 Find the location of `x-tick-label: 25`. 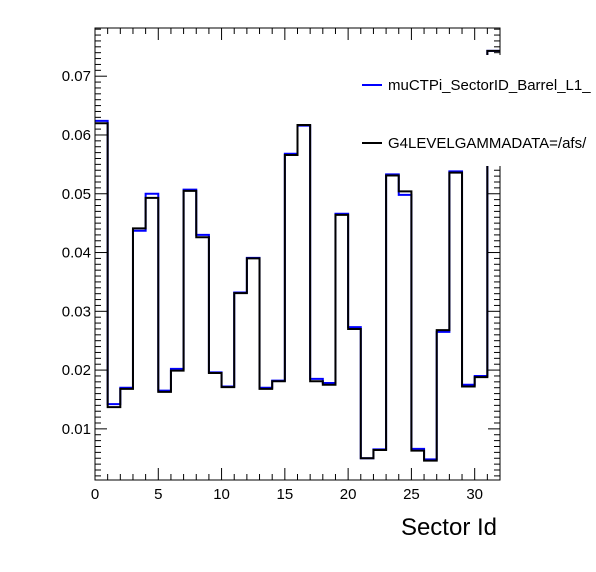

x-tick-label: 25 is located at coordinates (411, 494).